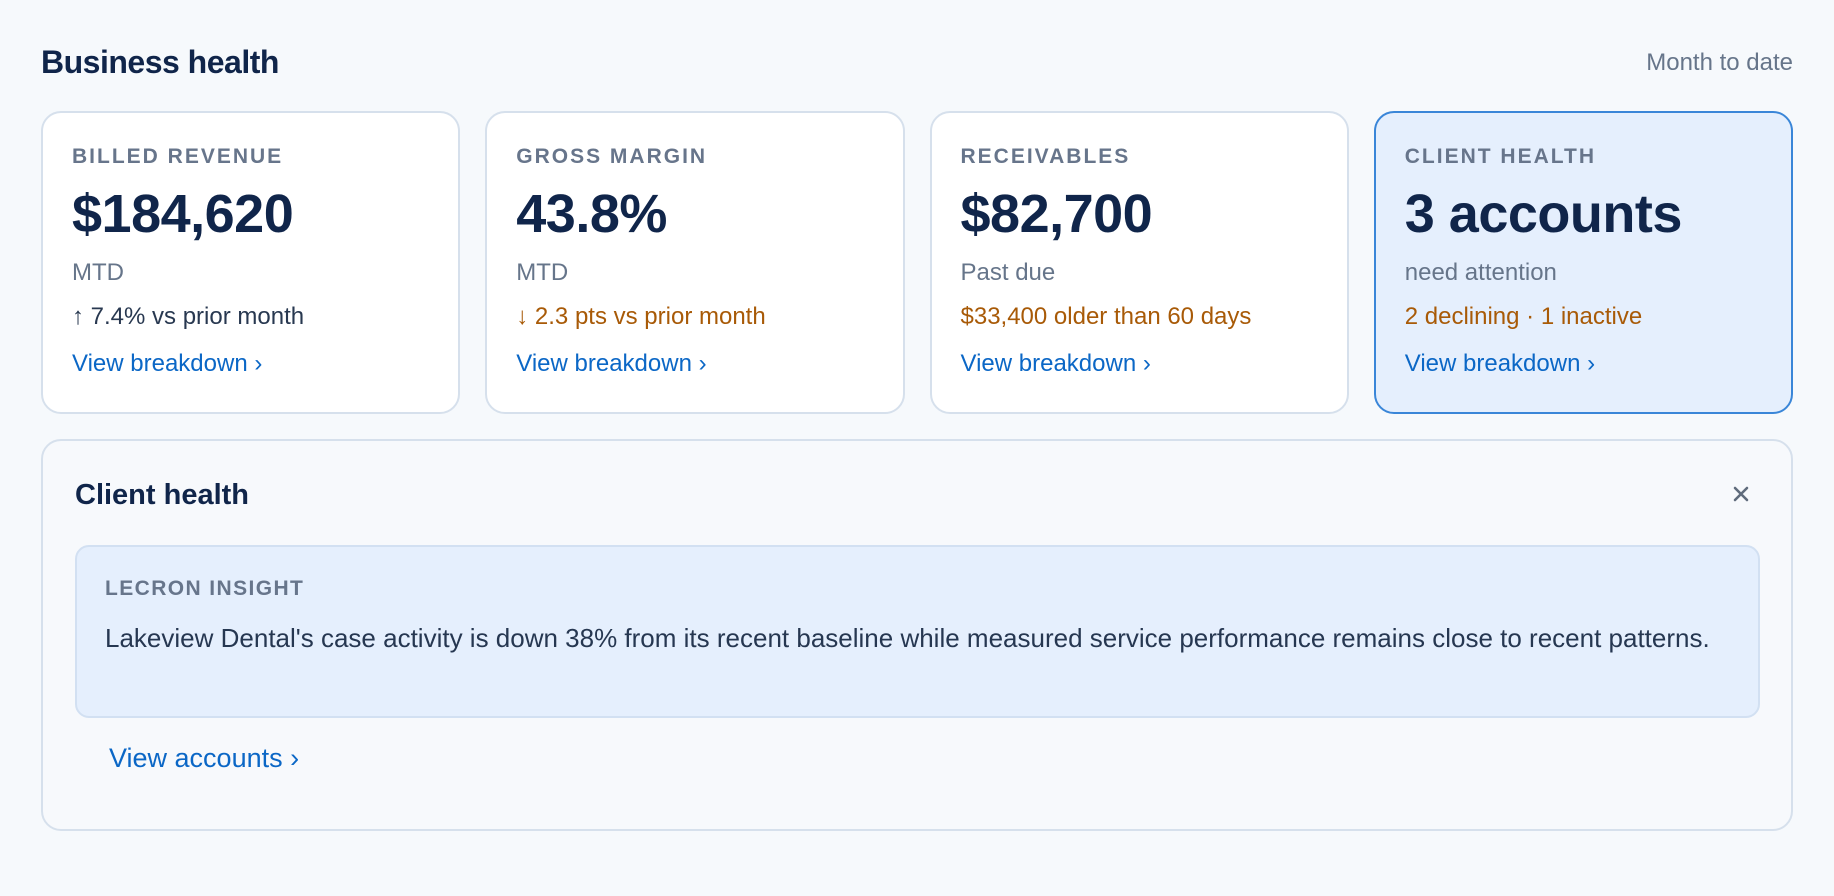 This screenshot has height=896, width=1834. Describe the element at coordinates (204, 758) in the screenshot. I see `view-accounts-link: View accounts ›` at that location.